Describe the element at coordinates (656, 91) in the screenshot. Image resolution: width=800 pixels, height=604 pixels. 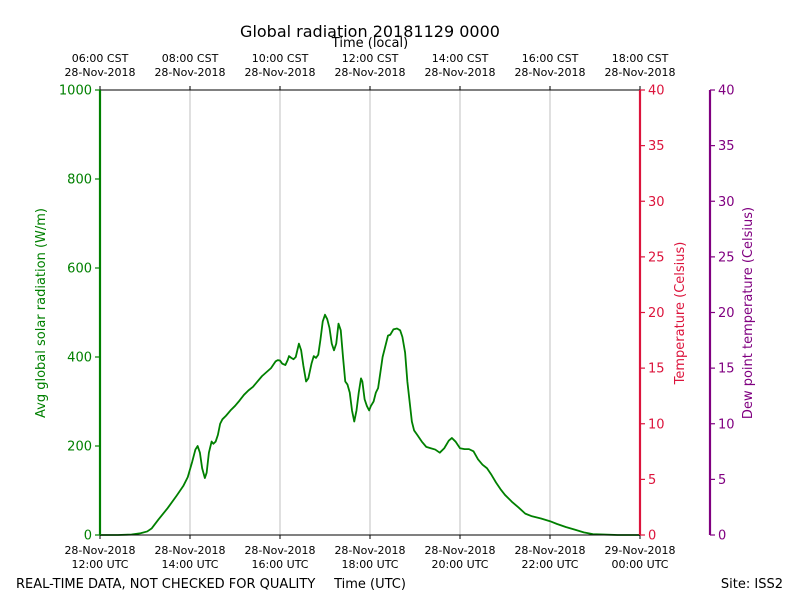
I see `temperature-tick-label: 40` at that location.